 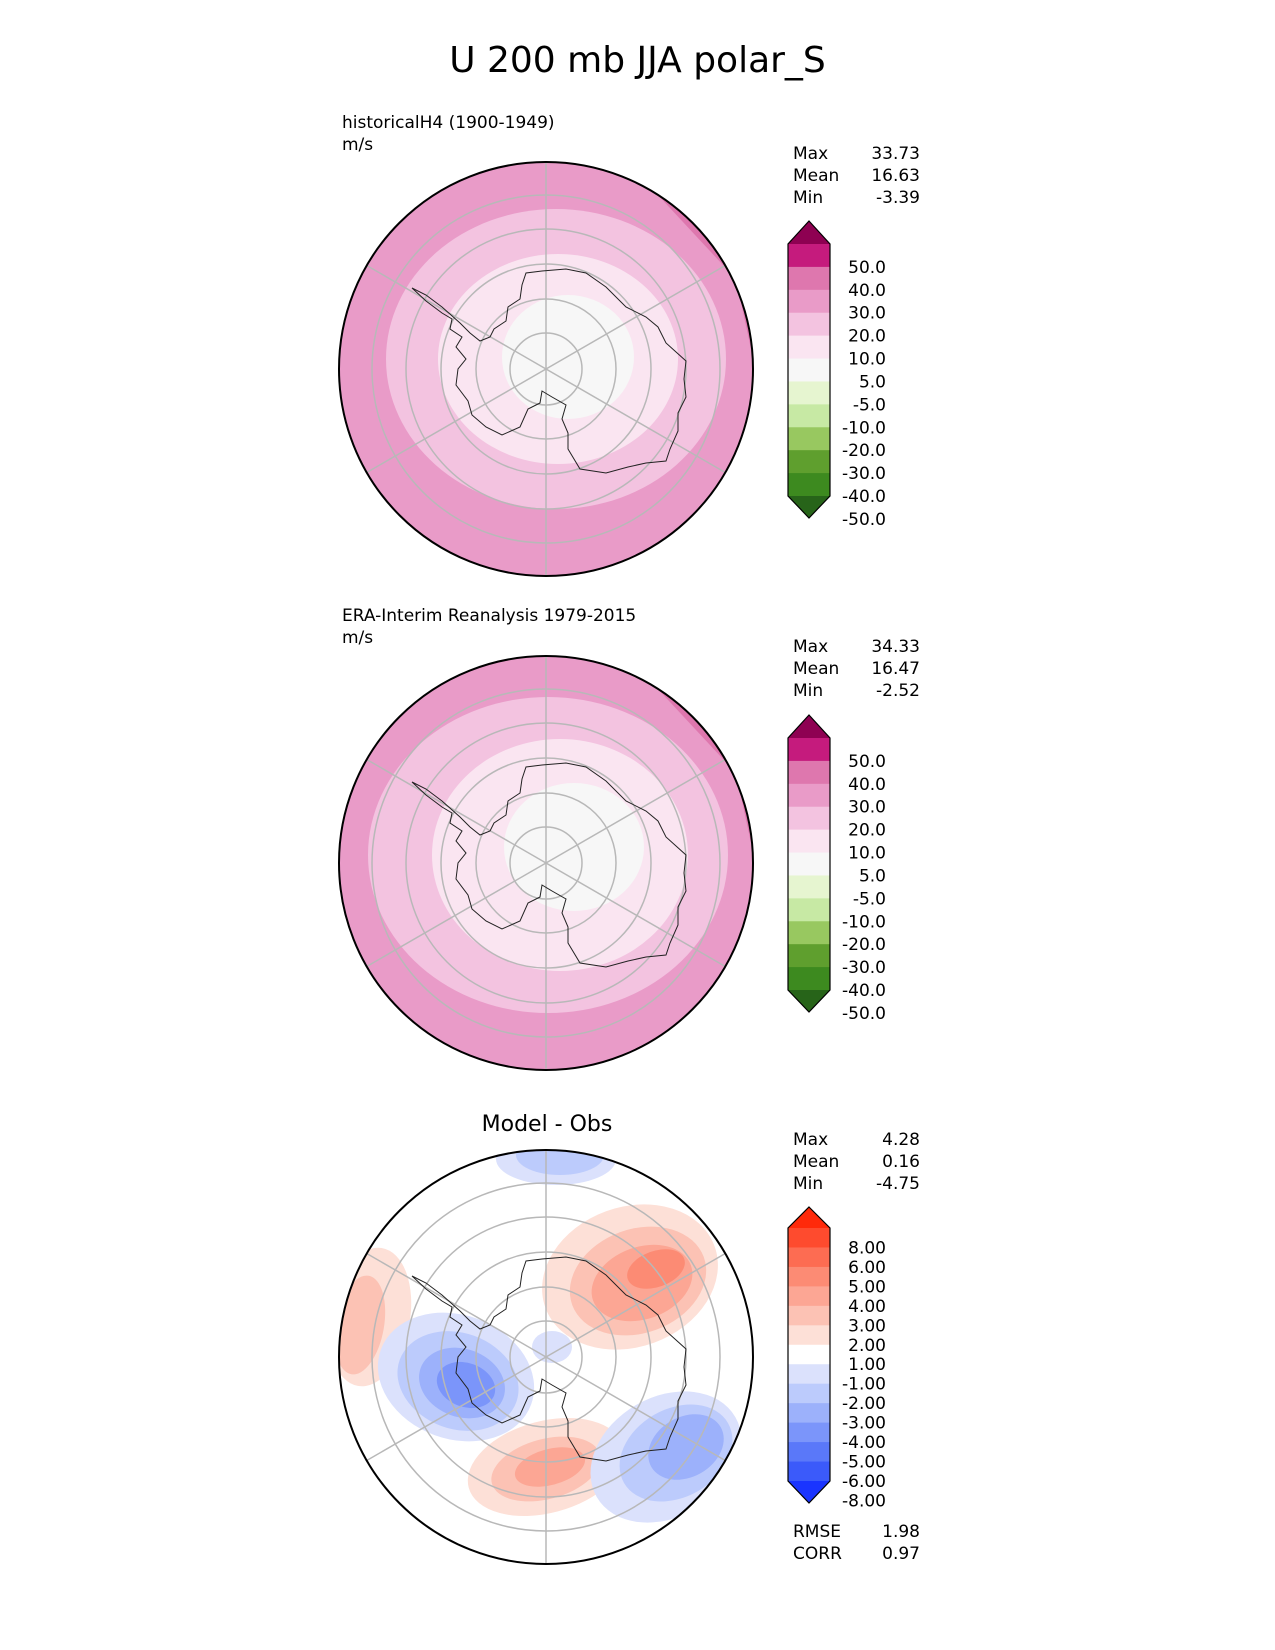 What do you see at coordinates (901, 1554) in the screenshot?
I see `panel3-metric-corr-value: 0.97` at bounding box center [901, 1554].